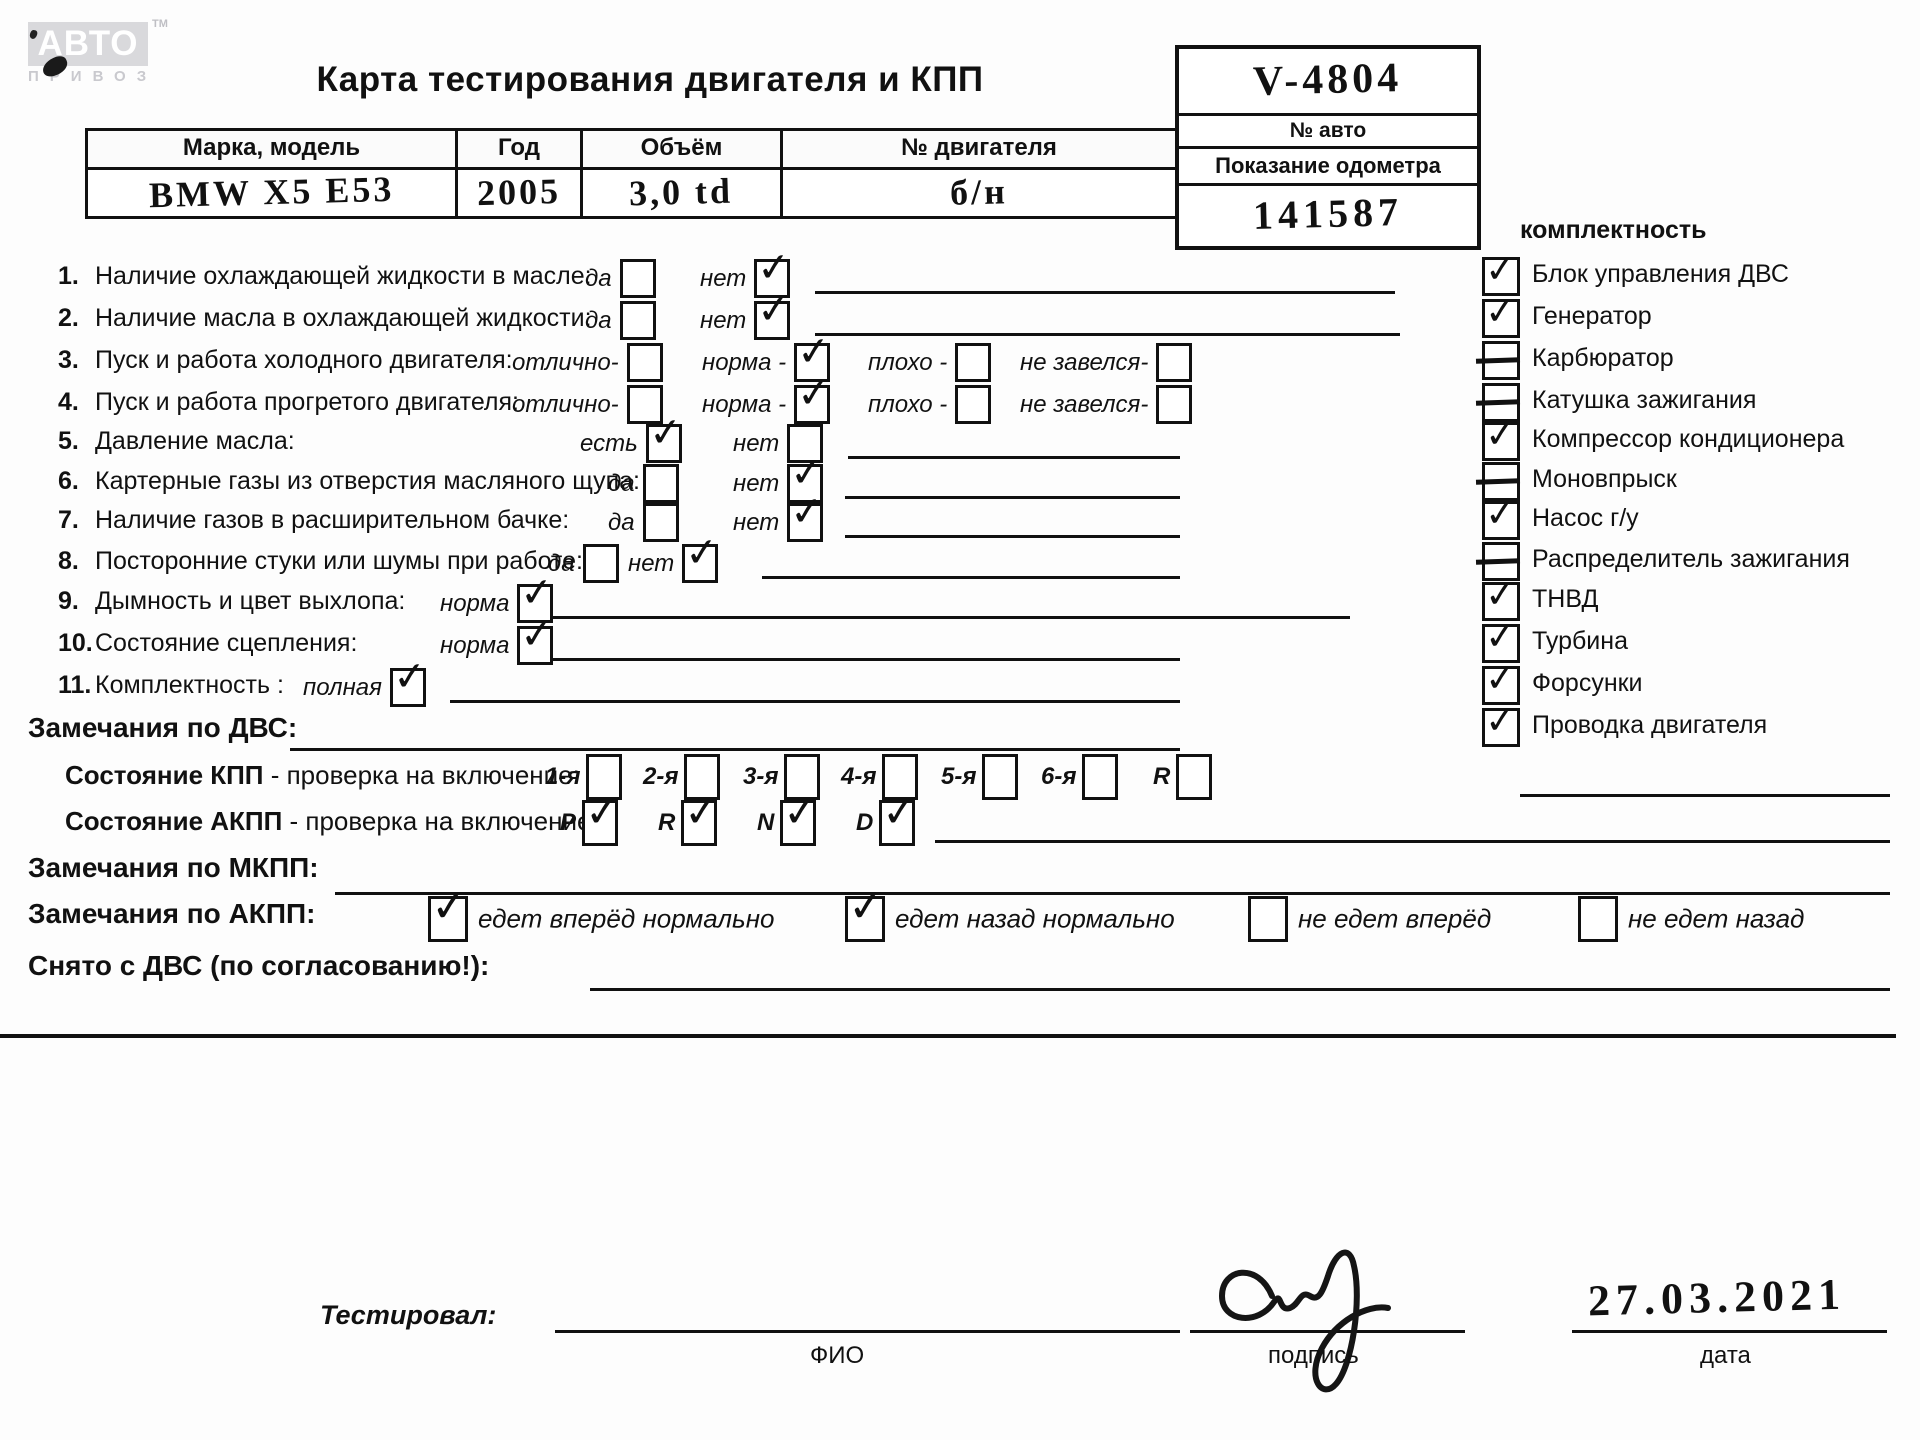 This screenshot has height=1440, width=1920. What do you see at coordinates (1112, 893) in the screenshot?
I see `mkpp-remarks-line` at bounding box center [1112, 893].